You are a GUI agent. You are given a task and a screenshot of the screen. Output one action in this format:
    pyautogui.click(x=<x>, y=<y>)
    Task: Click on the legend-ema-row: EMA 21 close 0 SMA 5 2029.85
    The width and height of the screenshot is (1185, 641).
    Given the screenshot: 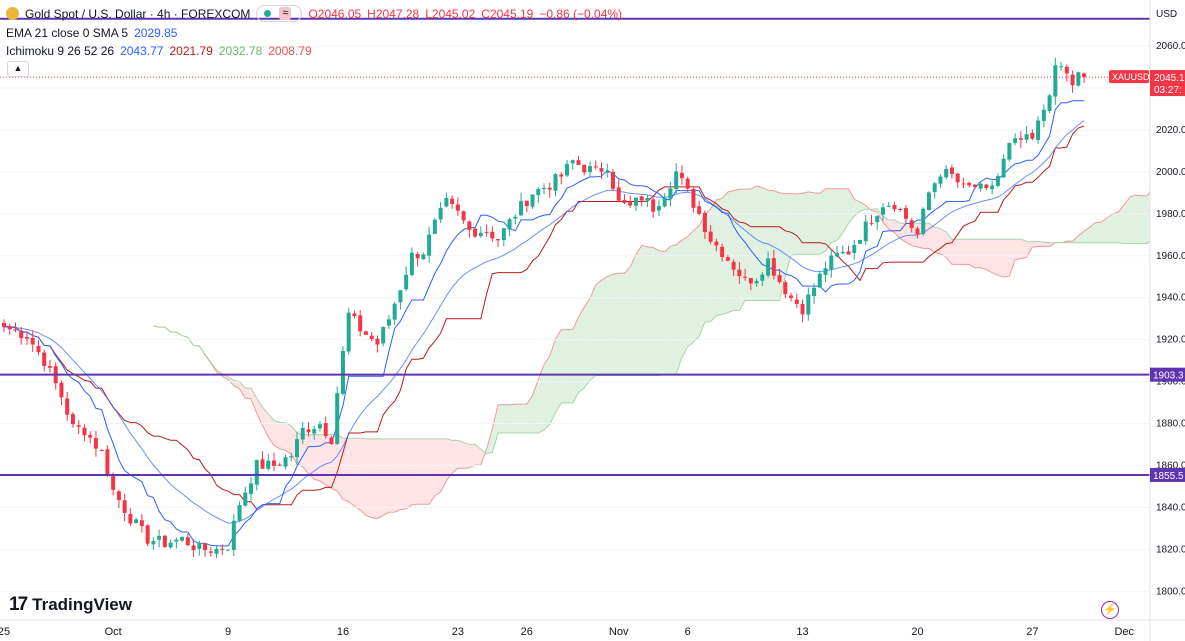 What is the action you would take?
    pyautogui.click(x=94, y=33)
    